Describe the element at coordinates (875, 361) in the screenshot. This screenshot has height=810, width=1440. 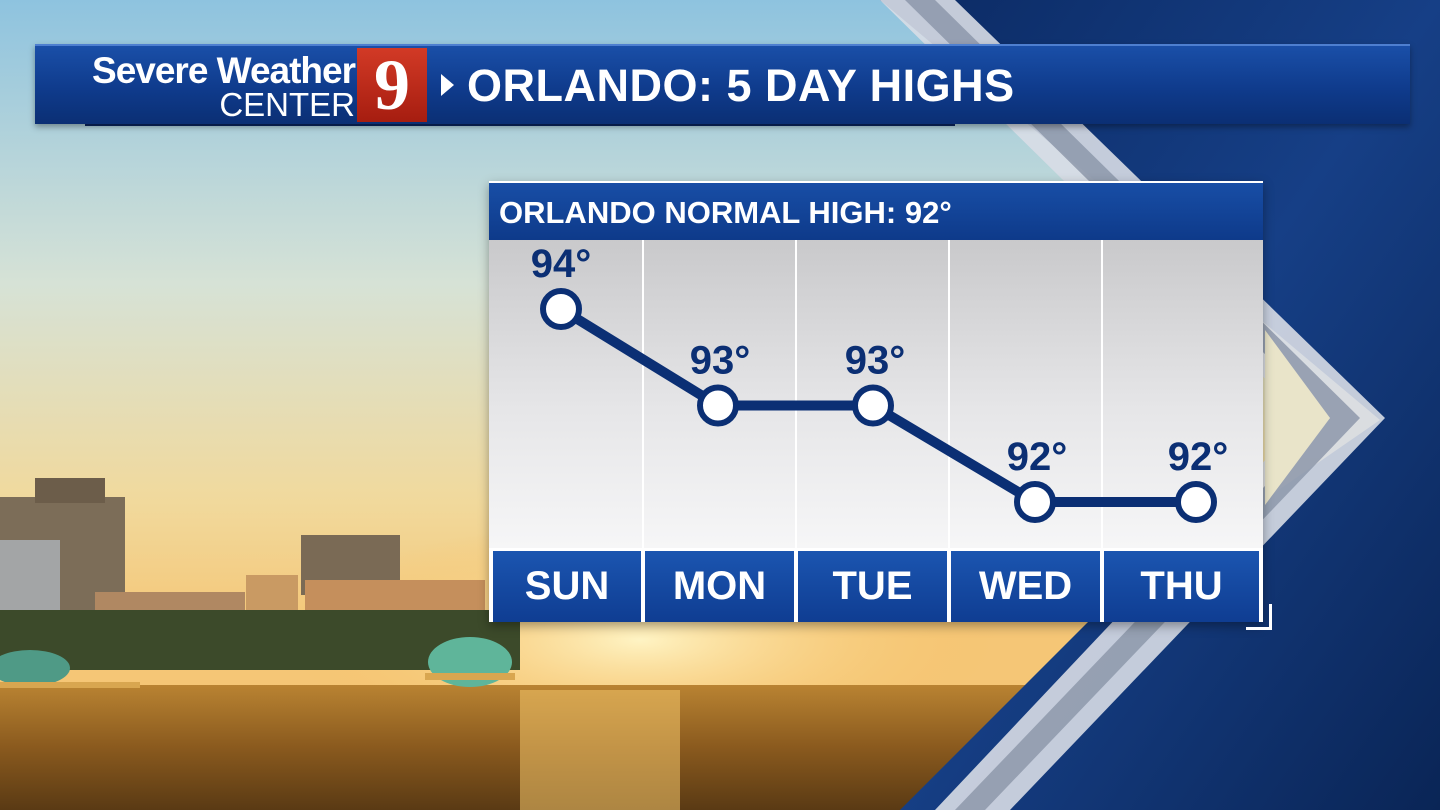
I see `data-label-tue: 93°` at that location.